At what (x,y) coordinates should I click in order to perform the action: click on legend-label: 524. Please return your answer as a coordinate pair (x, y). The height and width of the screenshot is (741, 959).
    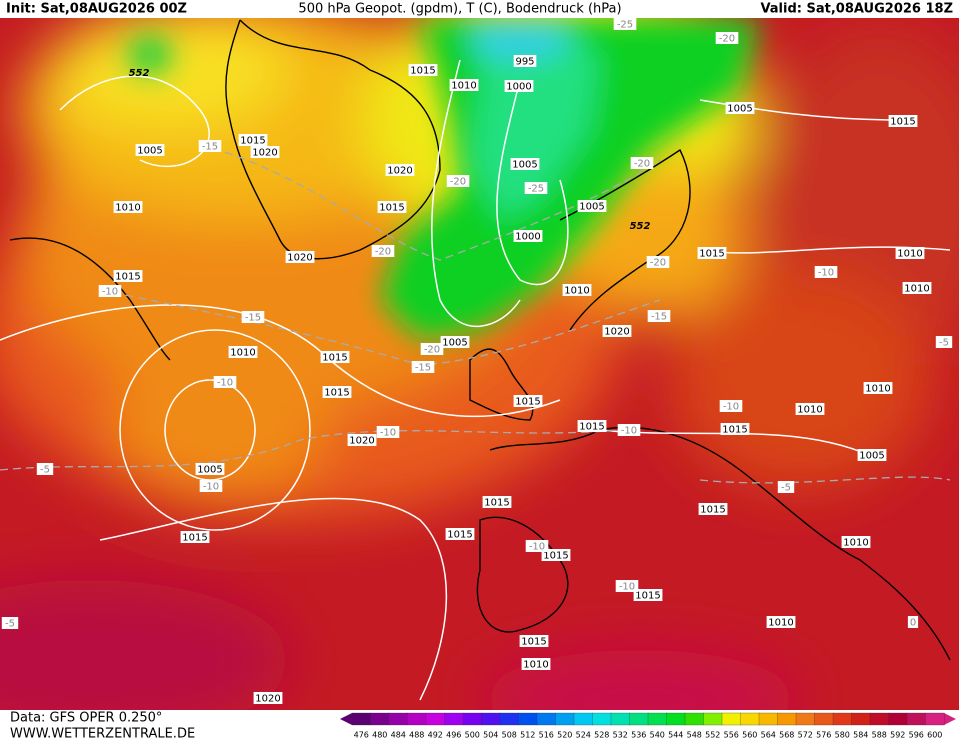
    Looking at the image, I should click on (583, 735).